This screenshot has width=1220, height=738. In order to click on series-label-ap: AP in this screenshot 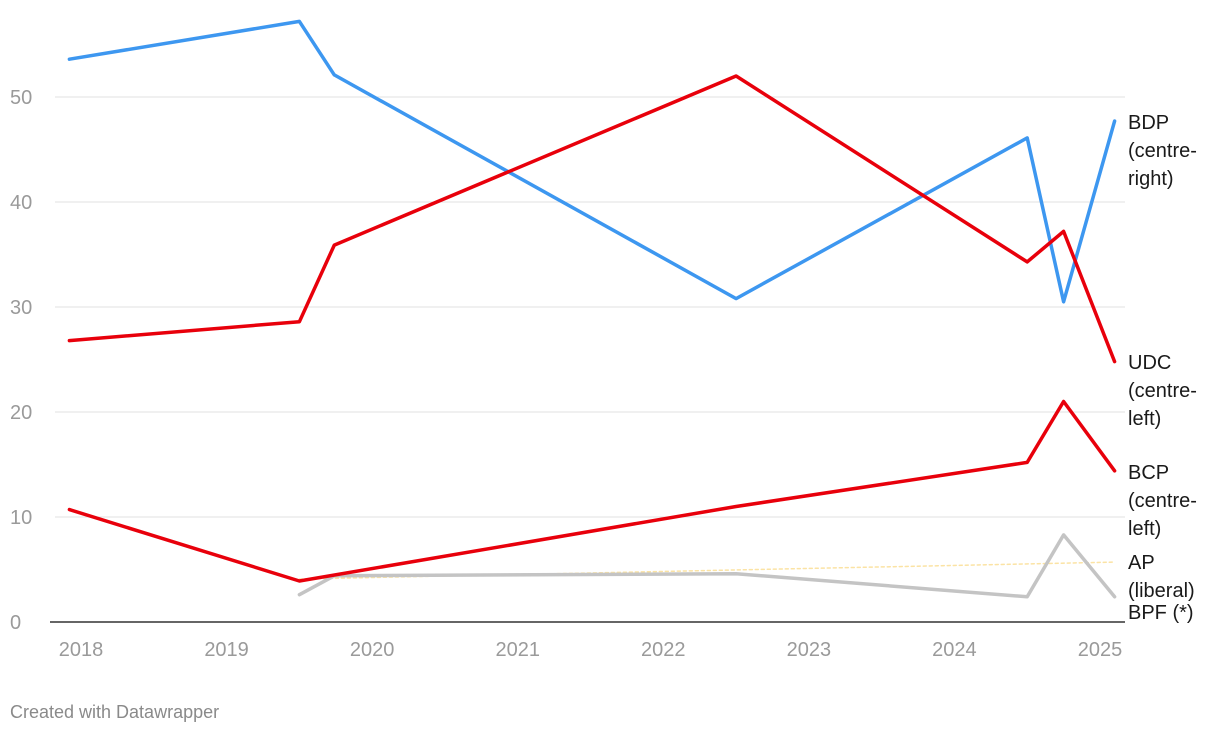, I will do `click(1141, 563)`.